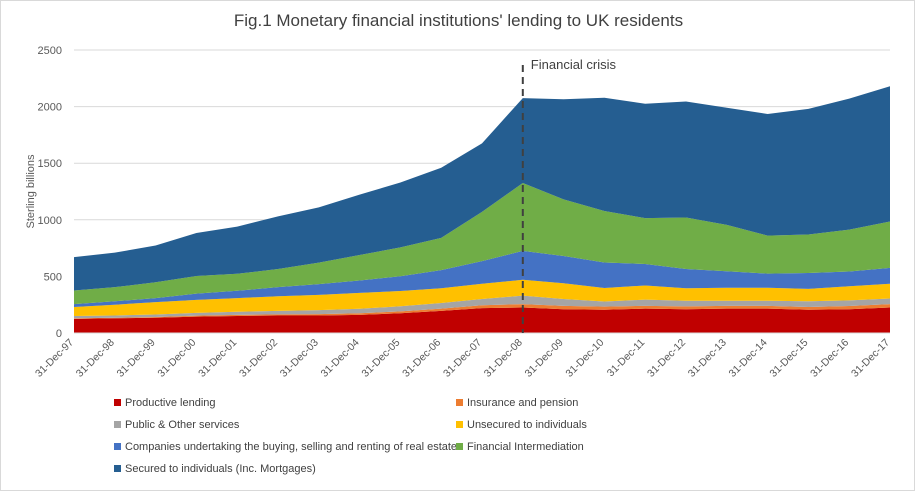 Image resolution: width=915 pixels, height=492 pixels. I want to click on x-tick-label: 31-Dec-13, so click(707, 358).